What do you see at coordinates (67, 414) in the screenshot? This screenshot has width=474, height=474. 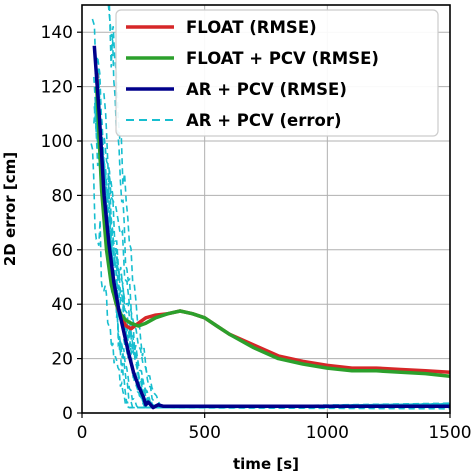 I see `y-tick-label: 0` at bounding box center [67, 414].